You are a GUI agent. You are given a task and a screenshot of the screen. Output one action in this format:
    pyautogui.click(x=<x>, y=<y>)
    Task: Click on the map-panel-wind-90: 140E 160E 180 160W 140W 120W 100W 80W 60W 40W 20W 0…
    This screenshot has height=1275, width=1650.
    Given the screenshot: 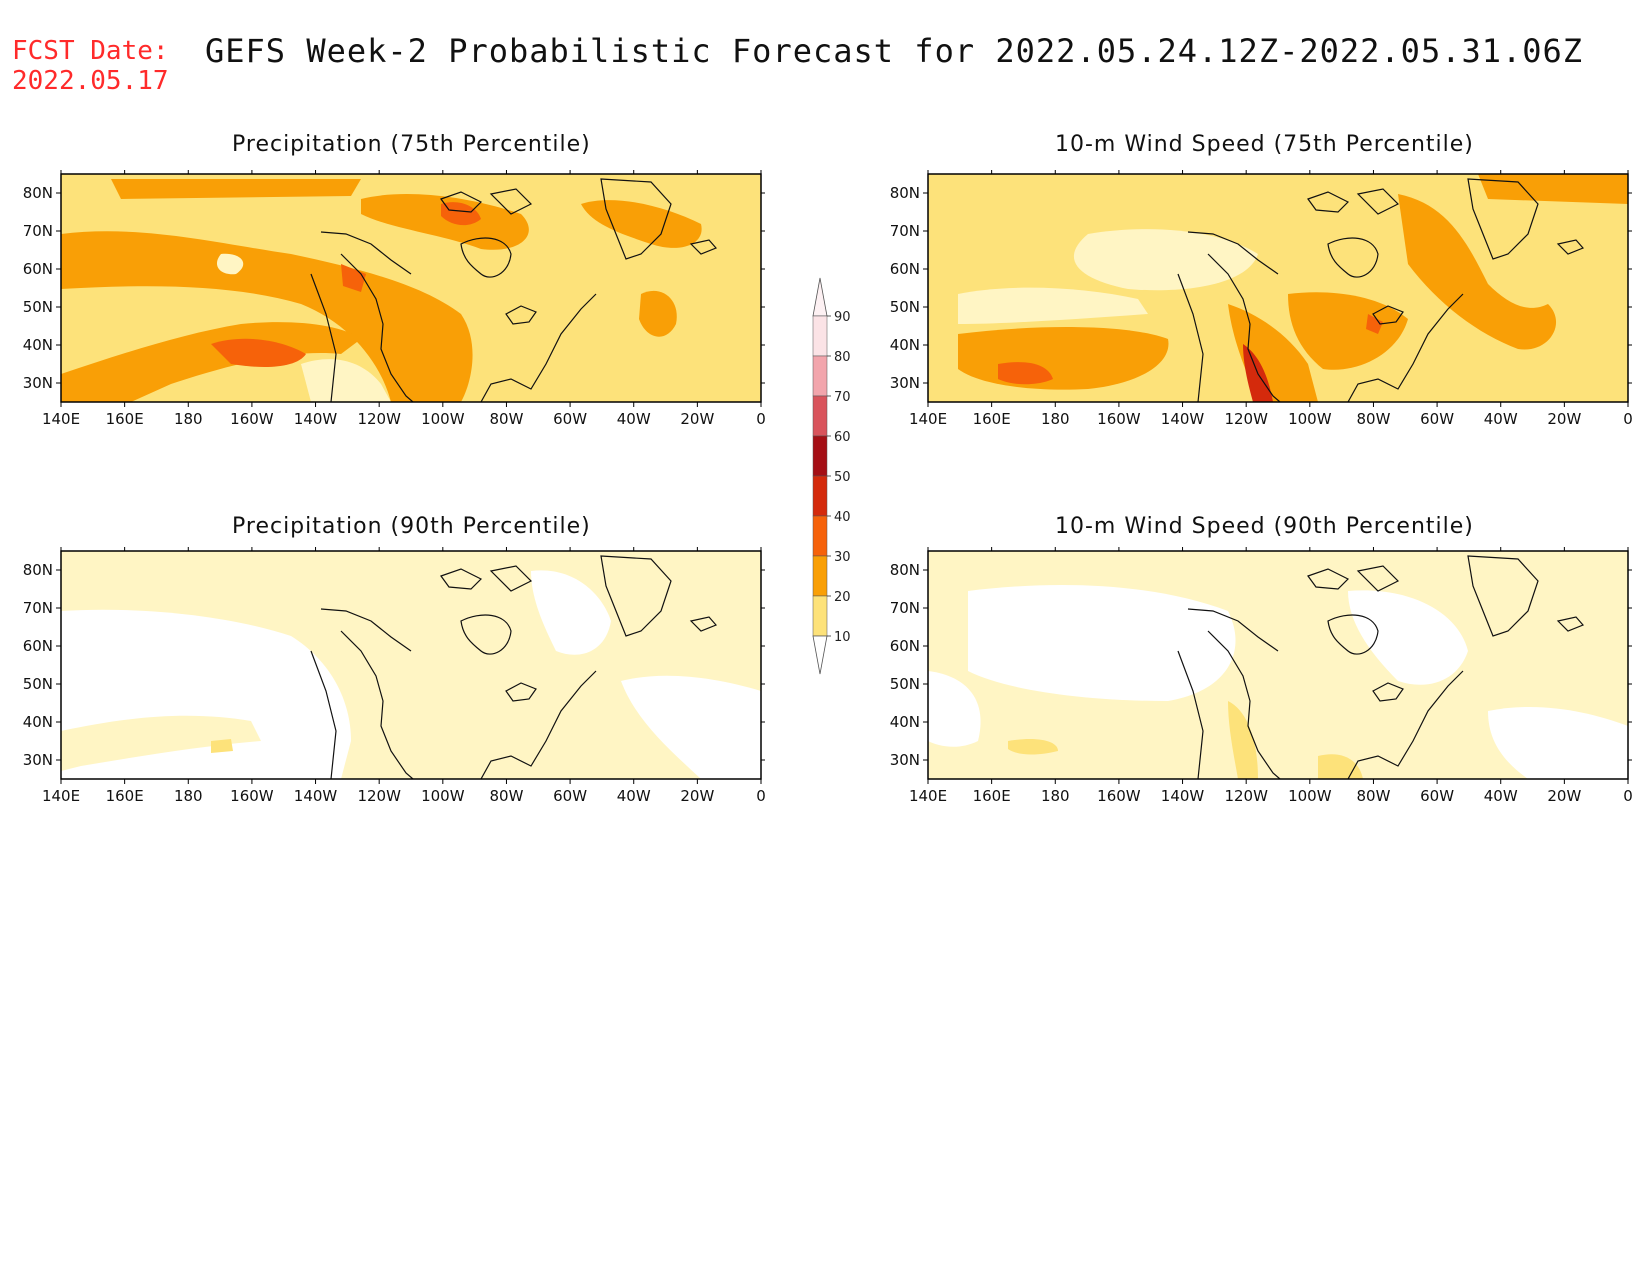 What is the action you would take?
    pyautogui.click(x=1261, y=676)
    